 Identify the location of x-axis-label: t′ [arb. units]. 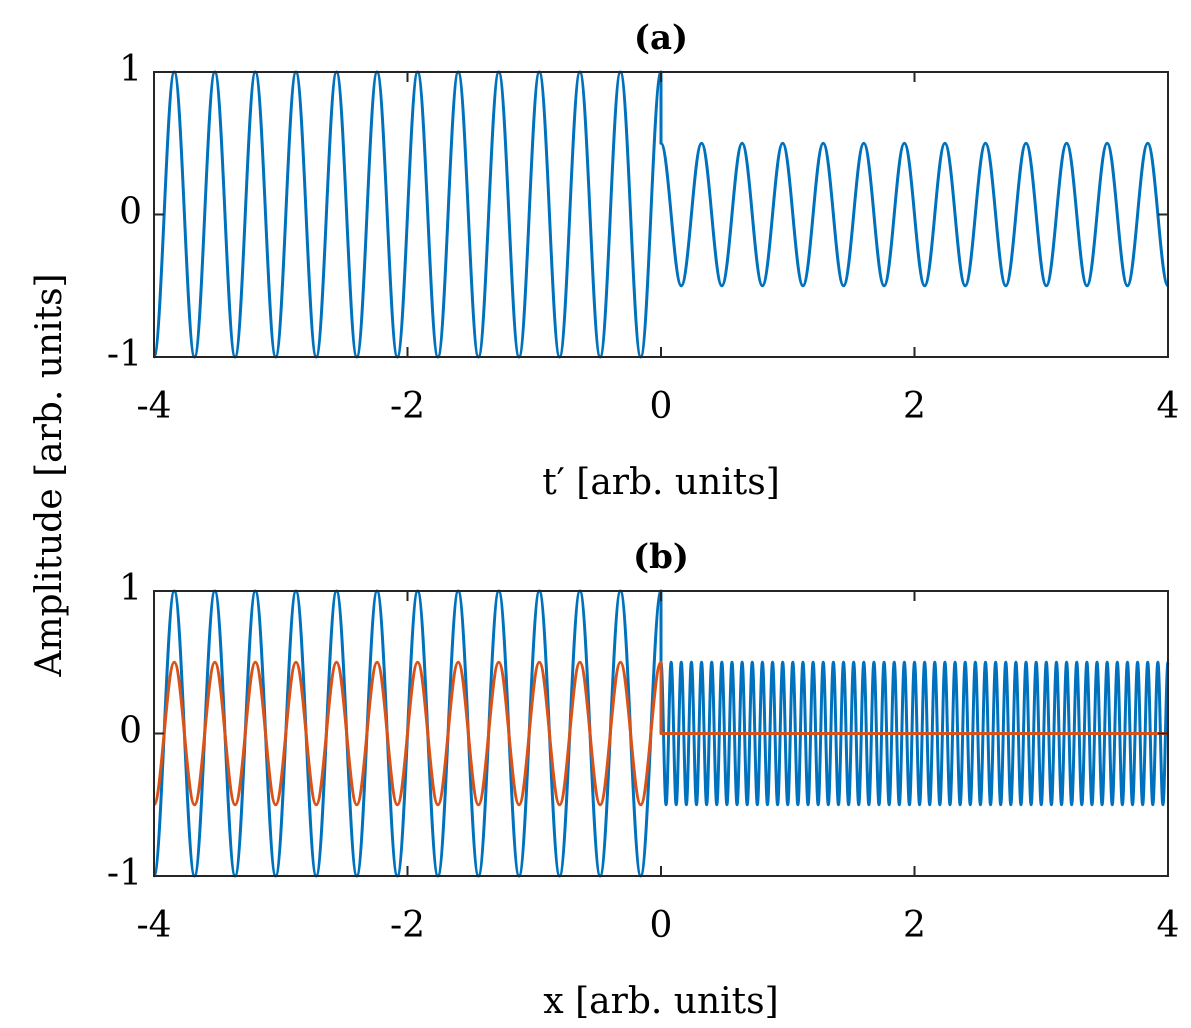
(661, 482).